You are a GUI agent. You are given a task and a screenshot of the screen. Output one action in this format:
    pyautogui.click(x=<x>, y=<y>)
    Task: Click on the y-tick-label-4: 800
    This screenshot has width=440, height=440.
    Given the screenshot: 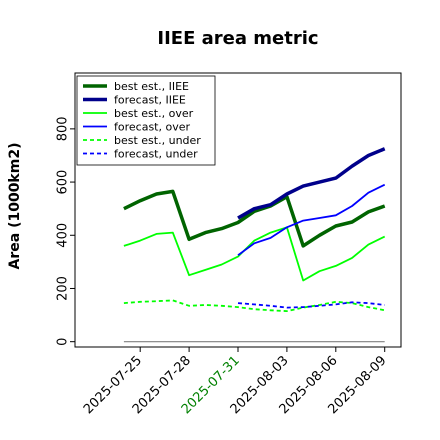 What is the action you would take?
    pyautogui.click(x=63, y=128)
    